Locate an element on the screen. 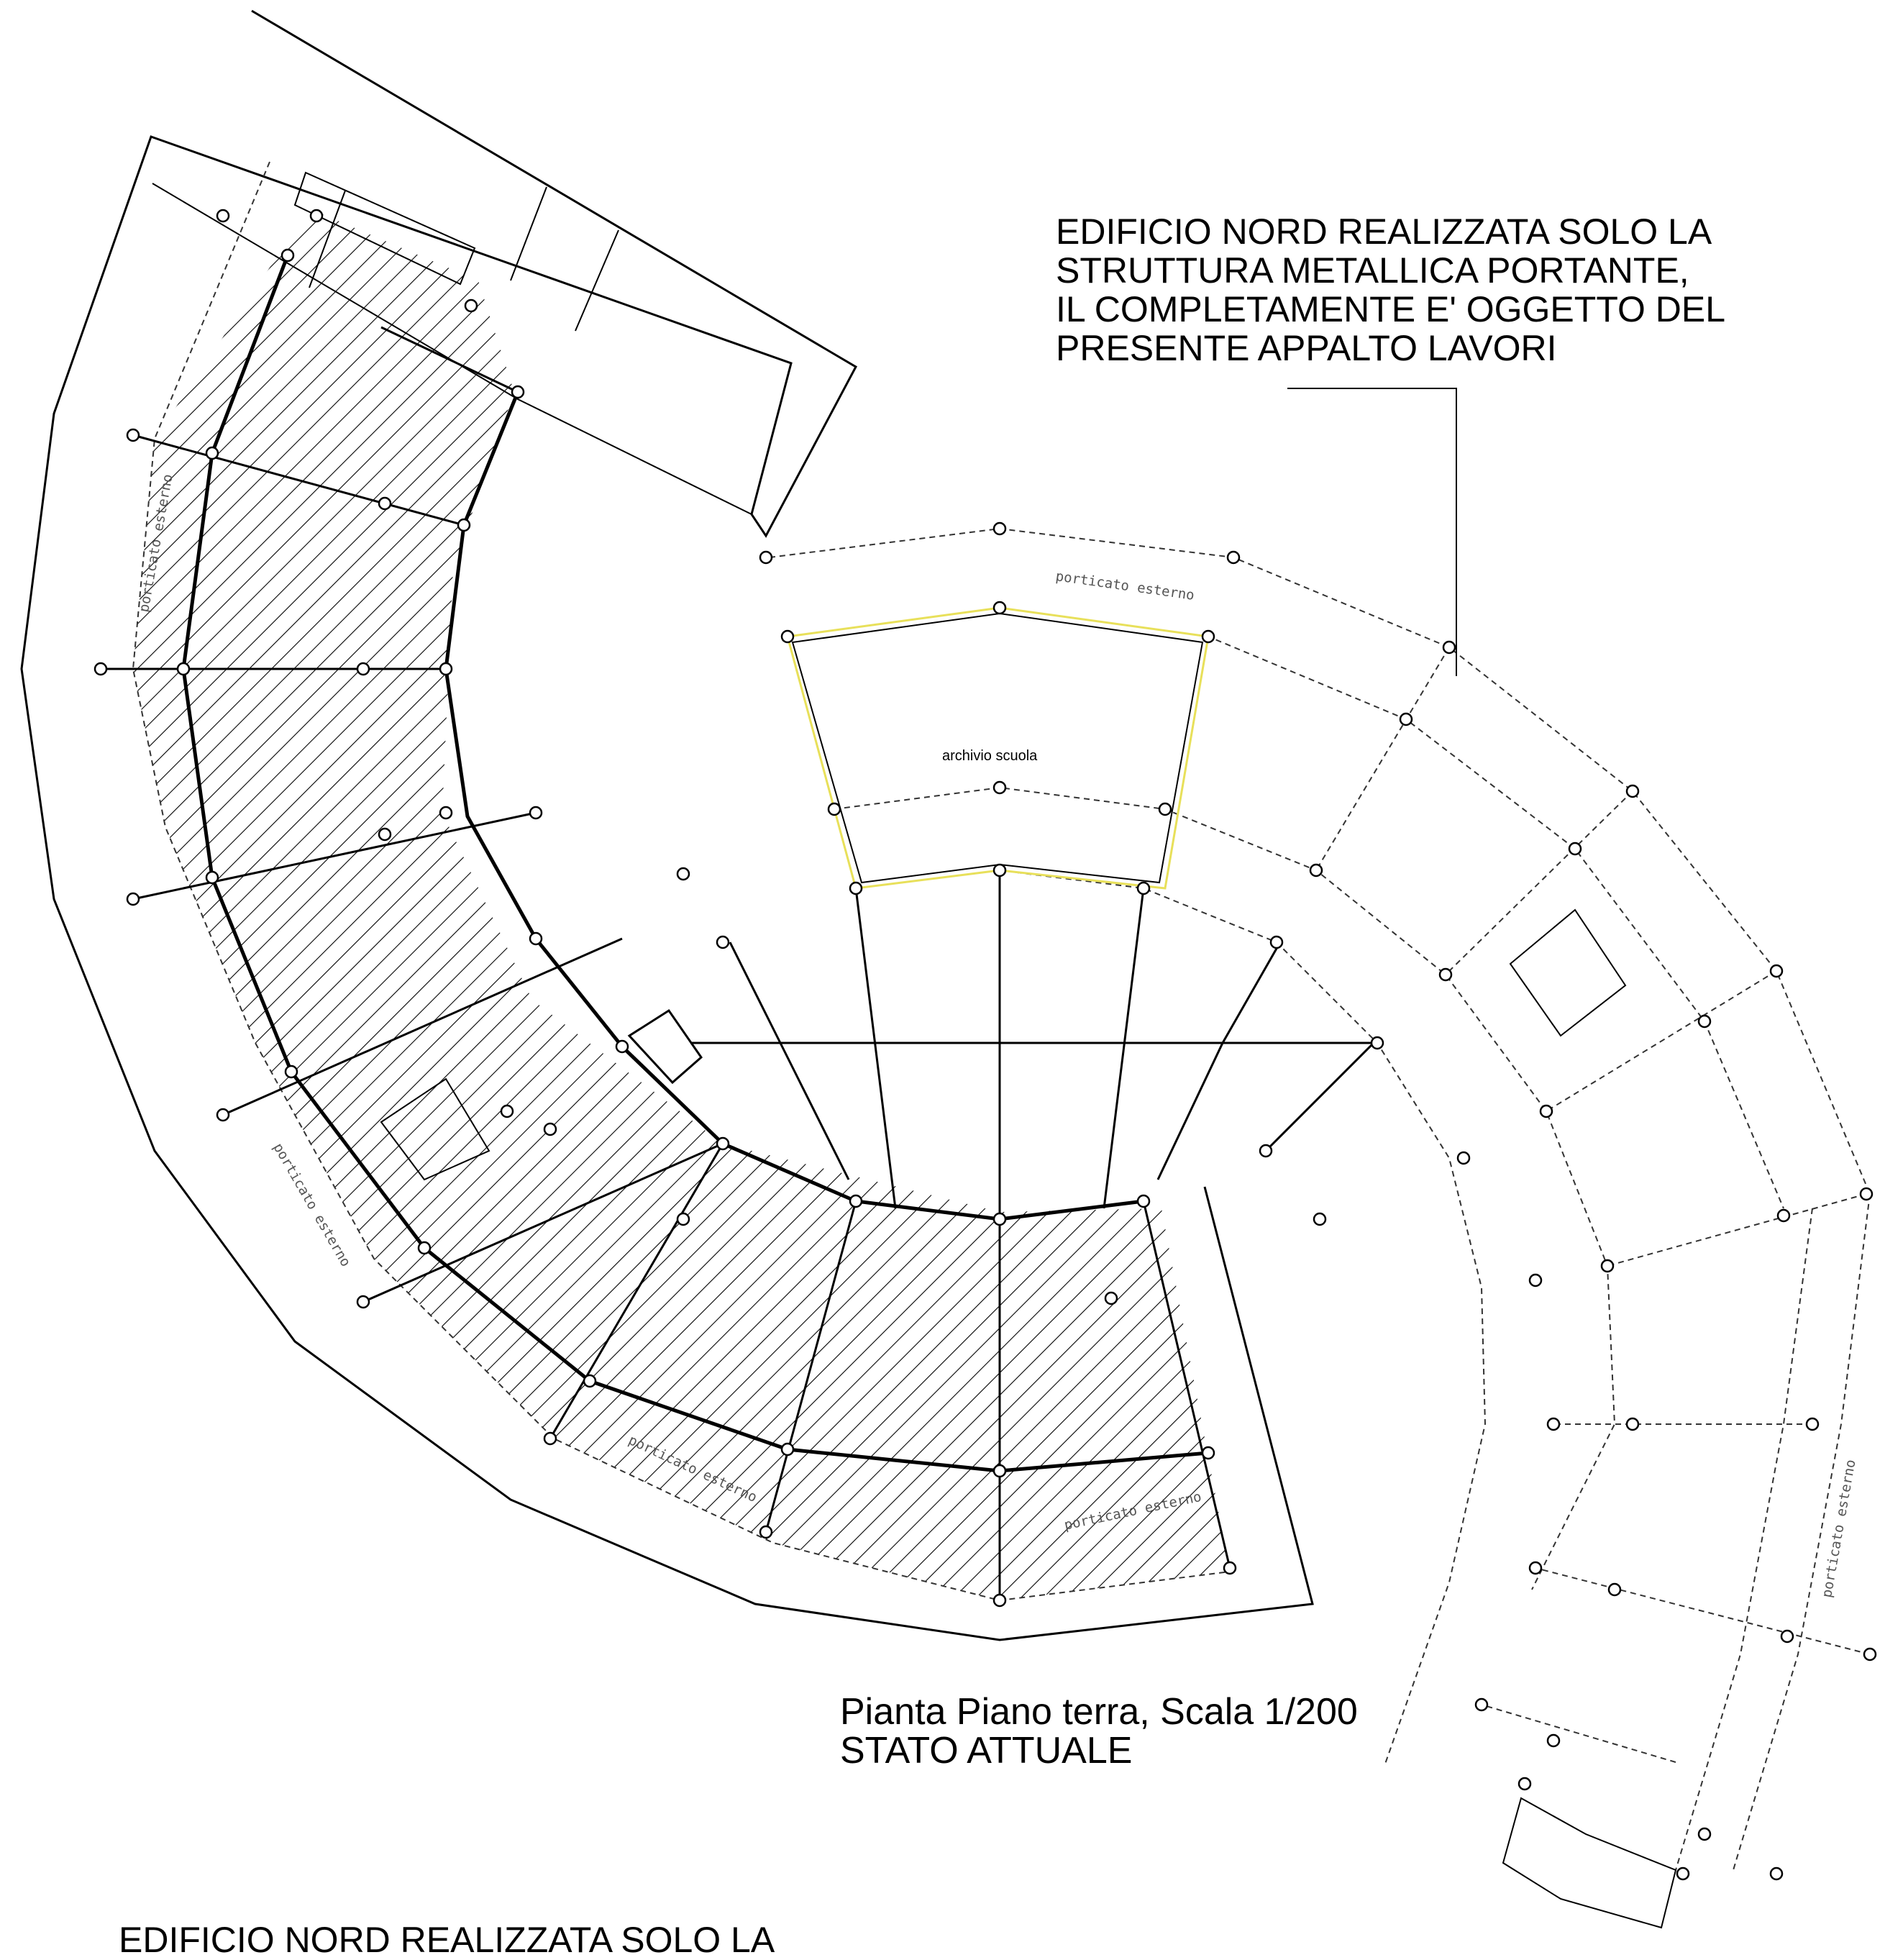 Image resolution: width=1885 pixels, height=1960 pixels. plan-title-line-1: Pianta Piano terra, Scala 1/200 is located at coordinates (1099, 1712).